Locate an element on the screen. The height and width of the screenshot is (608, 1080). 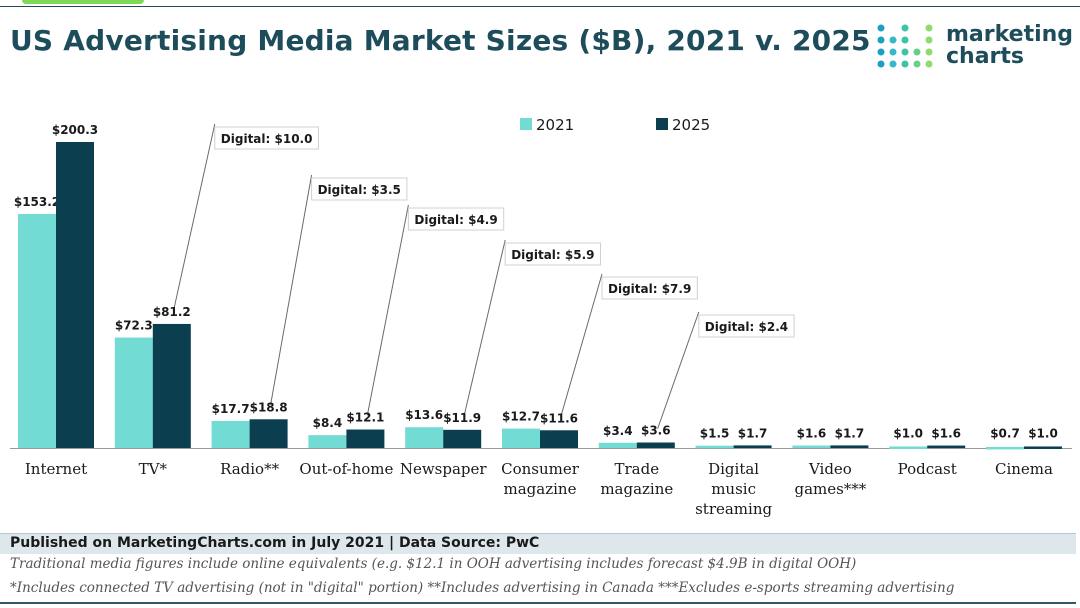
annotation-digital-label: Digital: $2.4 is located at coordinates (746, 327).